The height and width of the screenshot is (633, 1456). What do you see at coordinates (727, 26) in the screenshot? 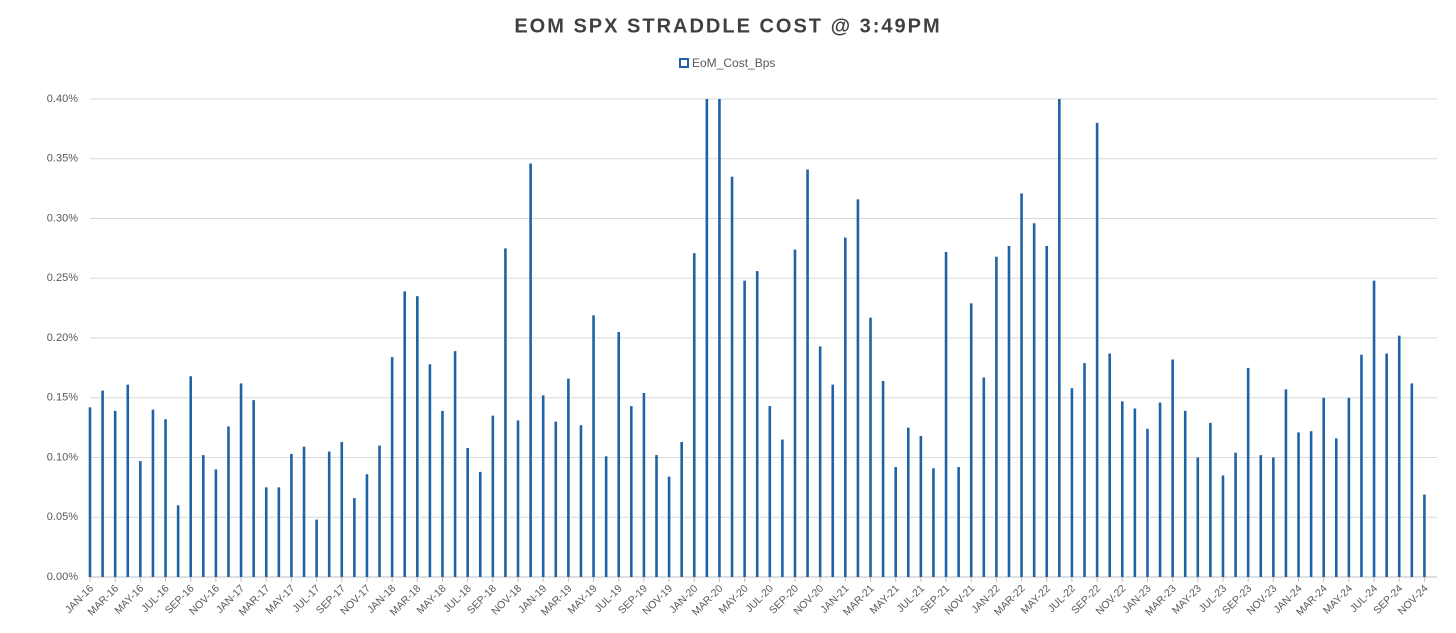
I see `chart-title: EOM SPX STRADDLE COST @ 3:49PM` at bounding box center [727, 26].